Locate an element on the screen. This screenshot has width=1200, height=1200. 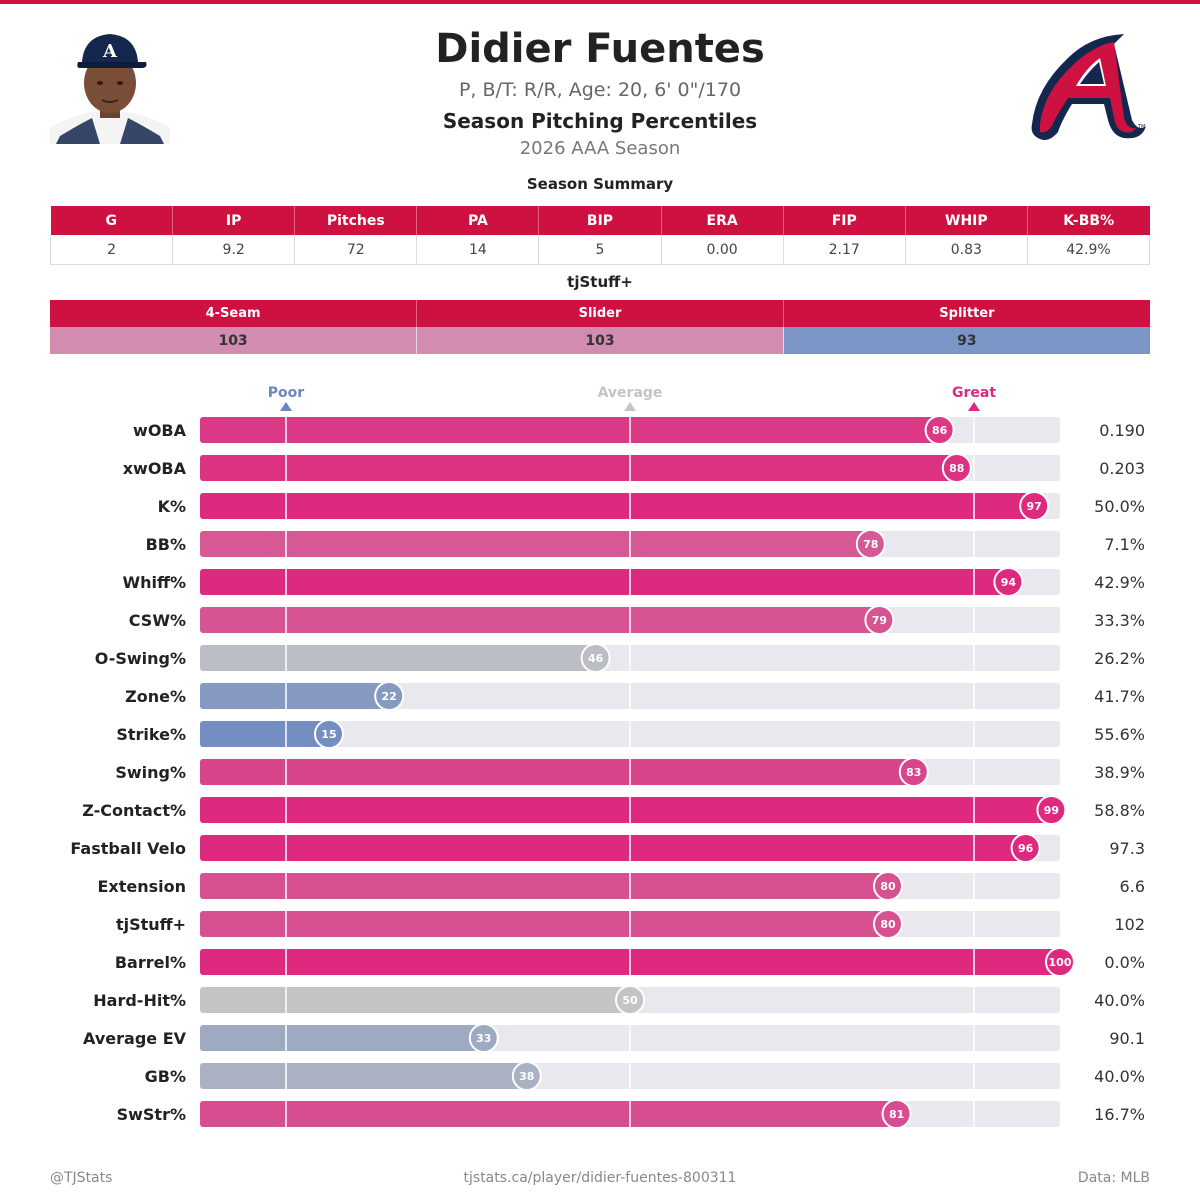
percentile-value: 94 is located at coordinates (1009, 582).